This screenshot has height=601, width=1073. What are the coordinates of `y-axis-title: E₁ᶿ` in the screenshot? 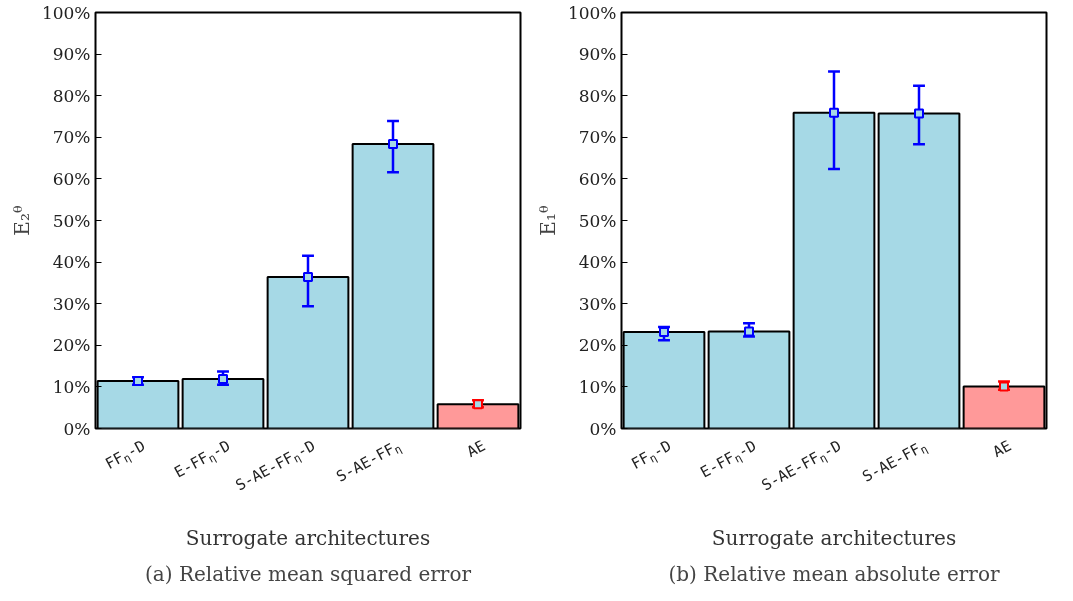 It's located at (547, 220).